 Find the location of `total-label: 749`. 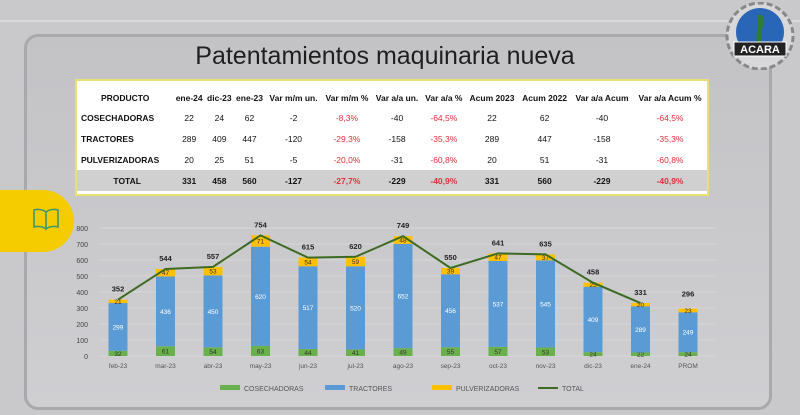

total-label: 749 is located at coordinates (403, 225).